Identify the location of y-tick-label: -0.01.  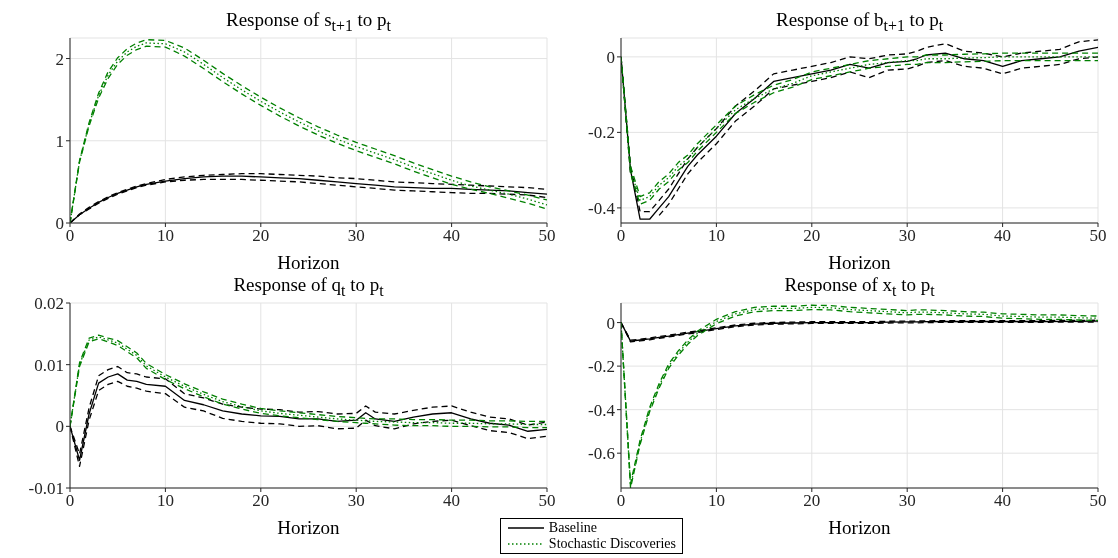
(46, 489).